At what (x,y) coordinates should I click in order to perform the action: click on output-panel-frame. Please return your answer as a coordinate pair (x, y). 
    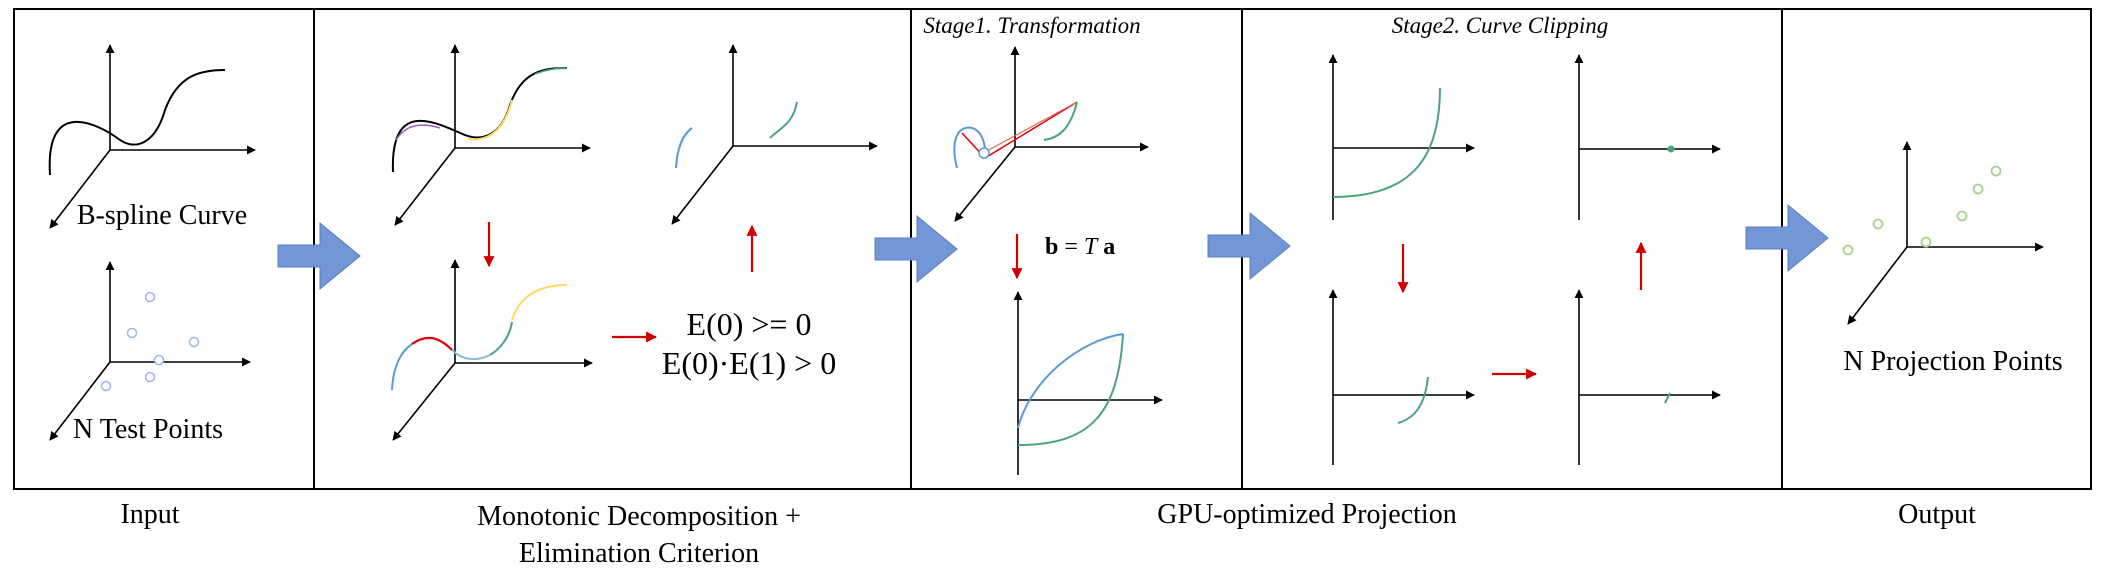
    Looking at the image, I should click on (1936, 249).